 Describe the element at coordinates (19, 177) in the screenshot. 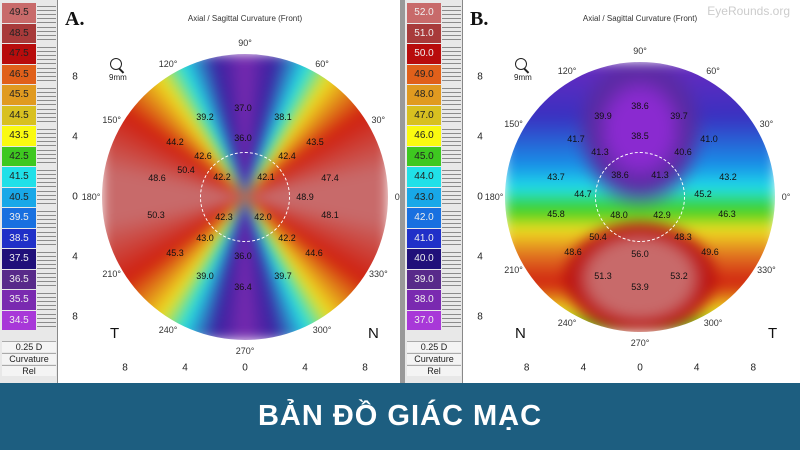

I see `scale-value: 41.5` at that location.